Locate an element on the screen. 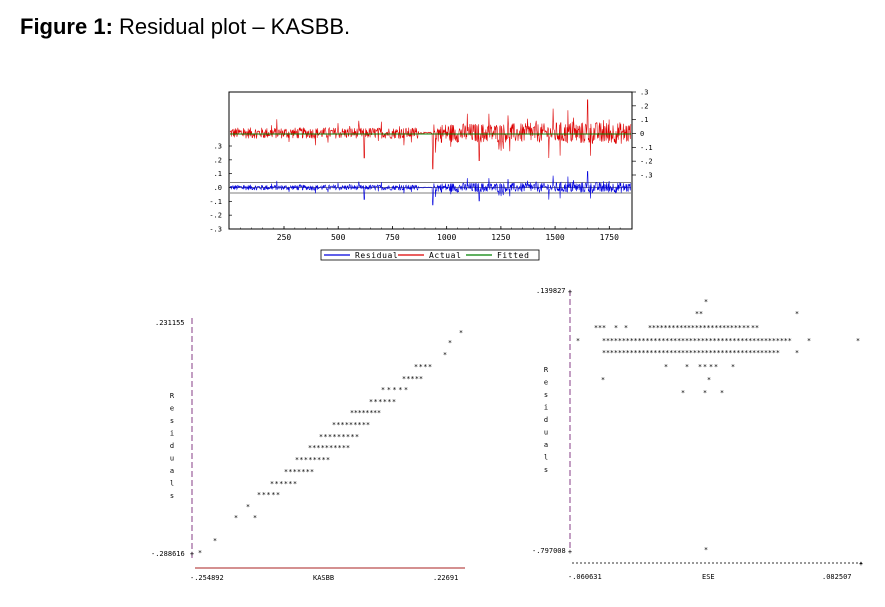 This screenshot has width=885, height=607. ts-right-axis: .3 .2 .1 0 -.1 -.2 -.3 is located at coordinates (642, 134).